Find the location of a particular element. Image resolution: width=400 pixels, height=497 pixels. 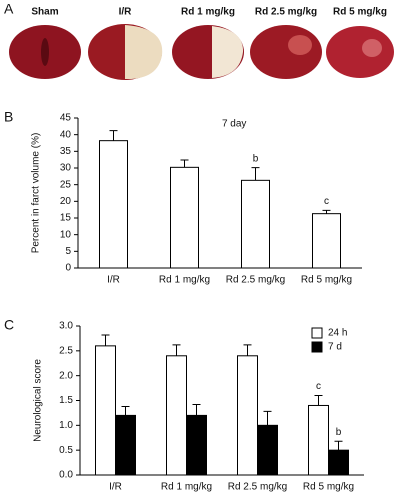

photo-label: Sham is located at coordinates (44, 12).